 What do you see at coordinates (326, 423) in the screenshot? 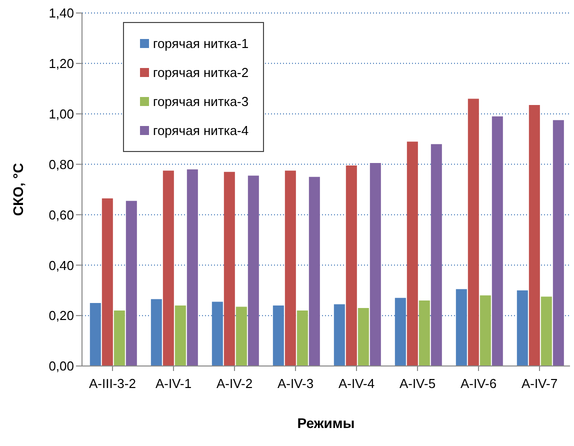
I see `x-axis-title: Режимы` at bounding box center [326, 423].